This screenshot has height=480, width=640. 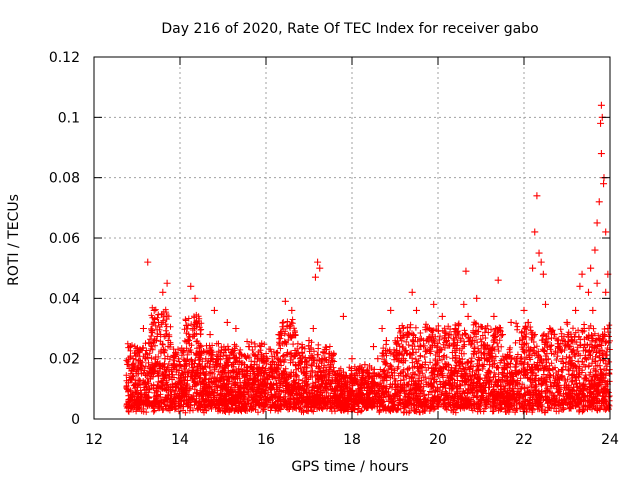 What do you see at coordinates (64, 299) in the screenshot?
I see `y-tick-label: 0.04` at bounding box center [64, 299].